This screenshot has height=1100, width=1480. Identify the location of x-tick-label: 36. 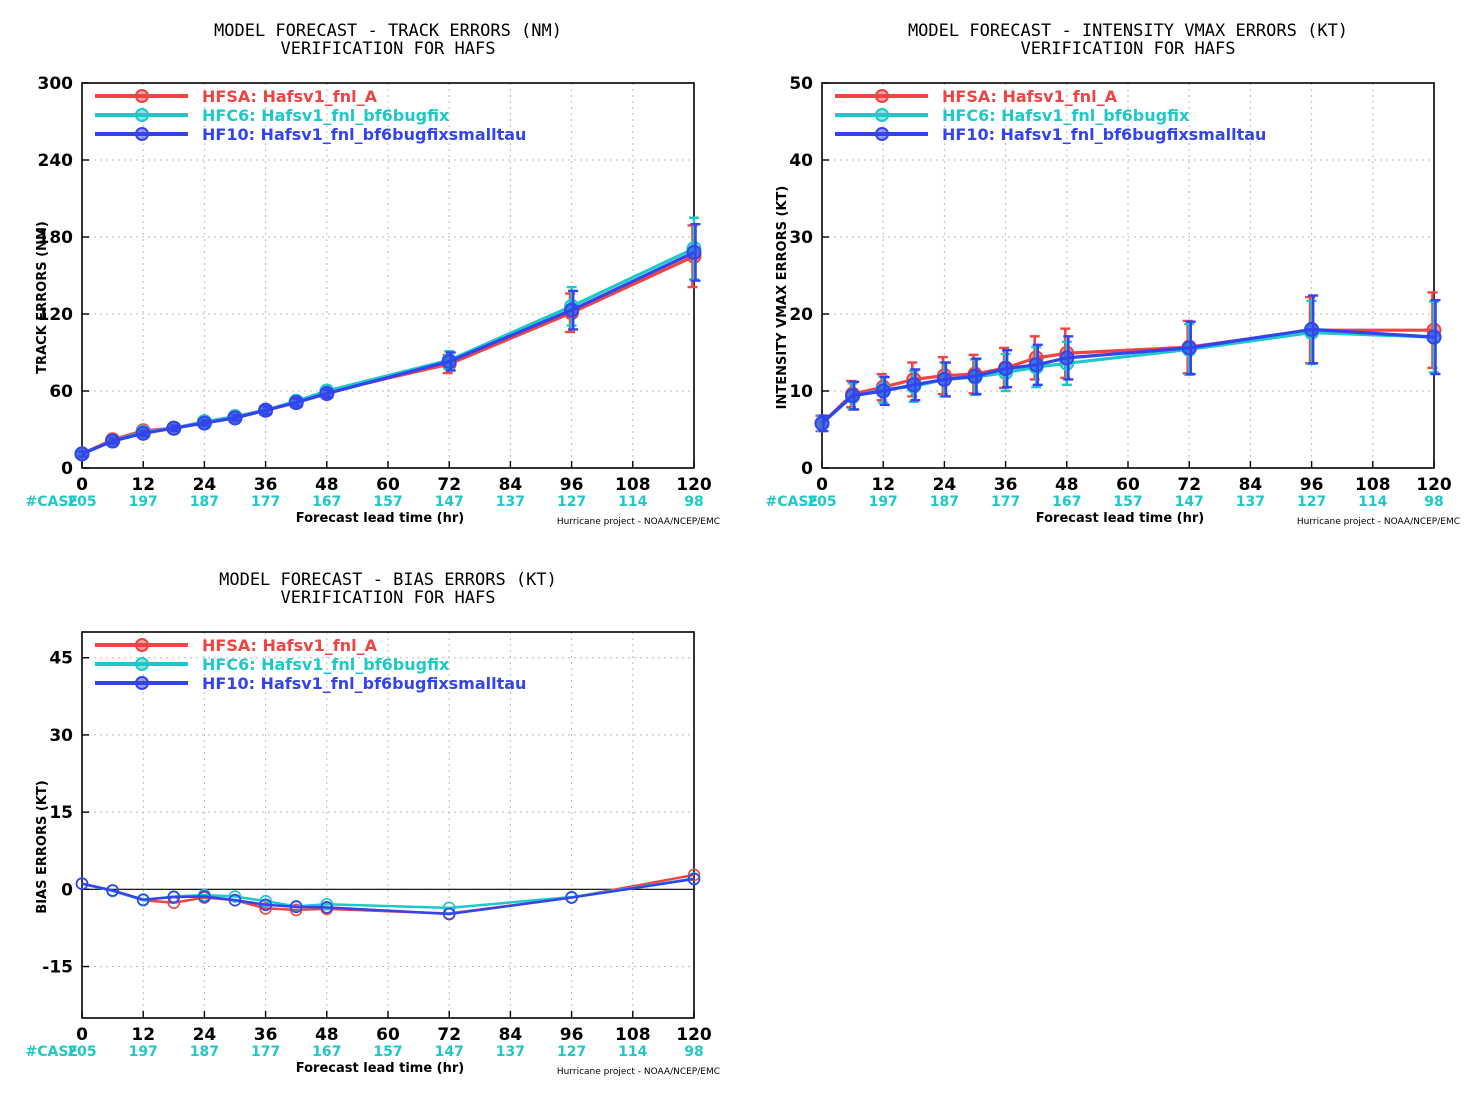
(266, 1035).